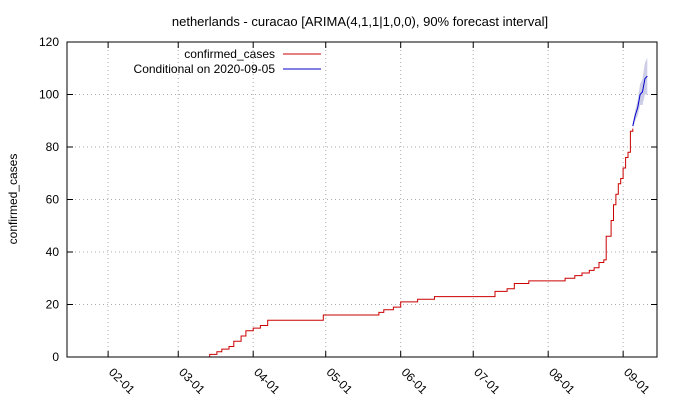 The height and width of the screenshot is (400, 680). Describe the element at coordinates (640, 101) in the screenshot. I see `series-line-conditional-forecast` at that location.